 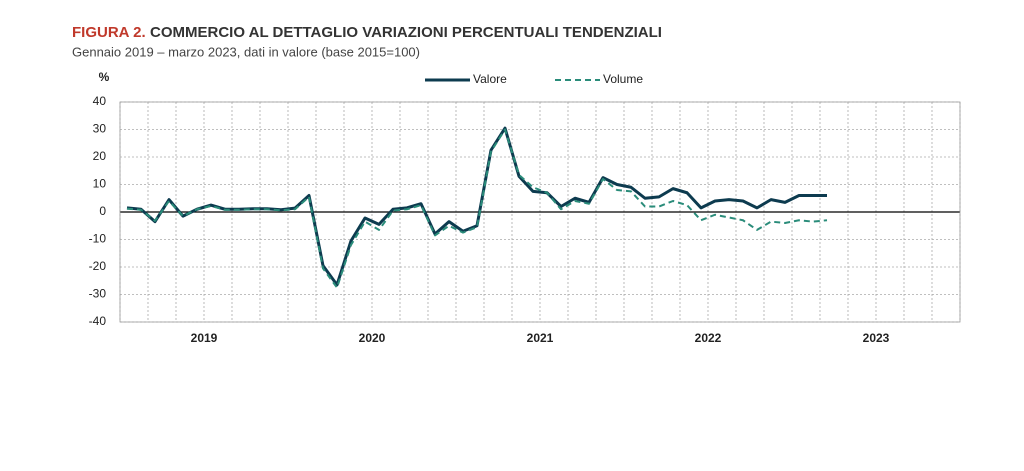 What do you see at coordinates (100, 184) in the screenshot?
I see `y-tick-label: 10` at bounding box center [100, 184].